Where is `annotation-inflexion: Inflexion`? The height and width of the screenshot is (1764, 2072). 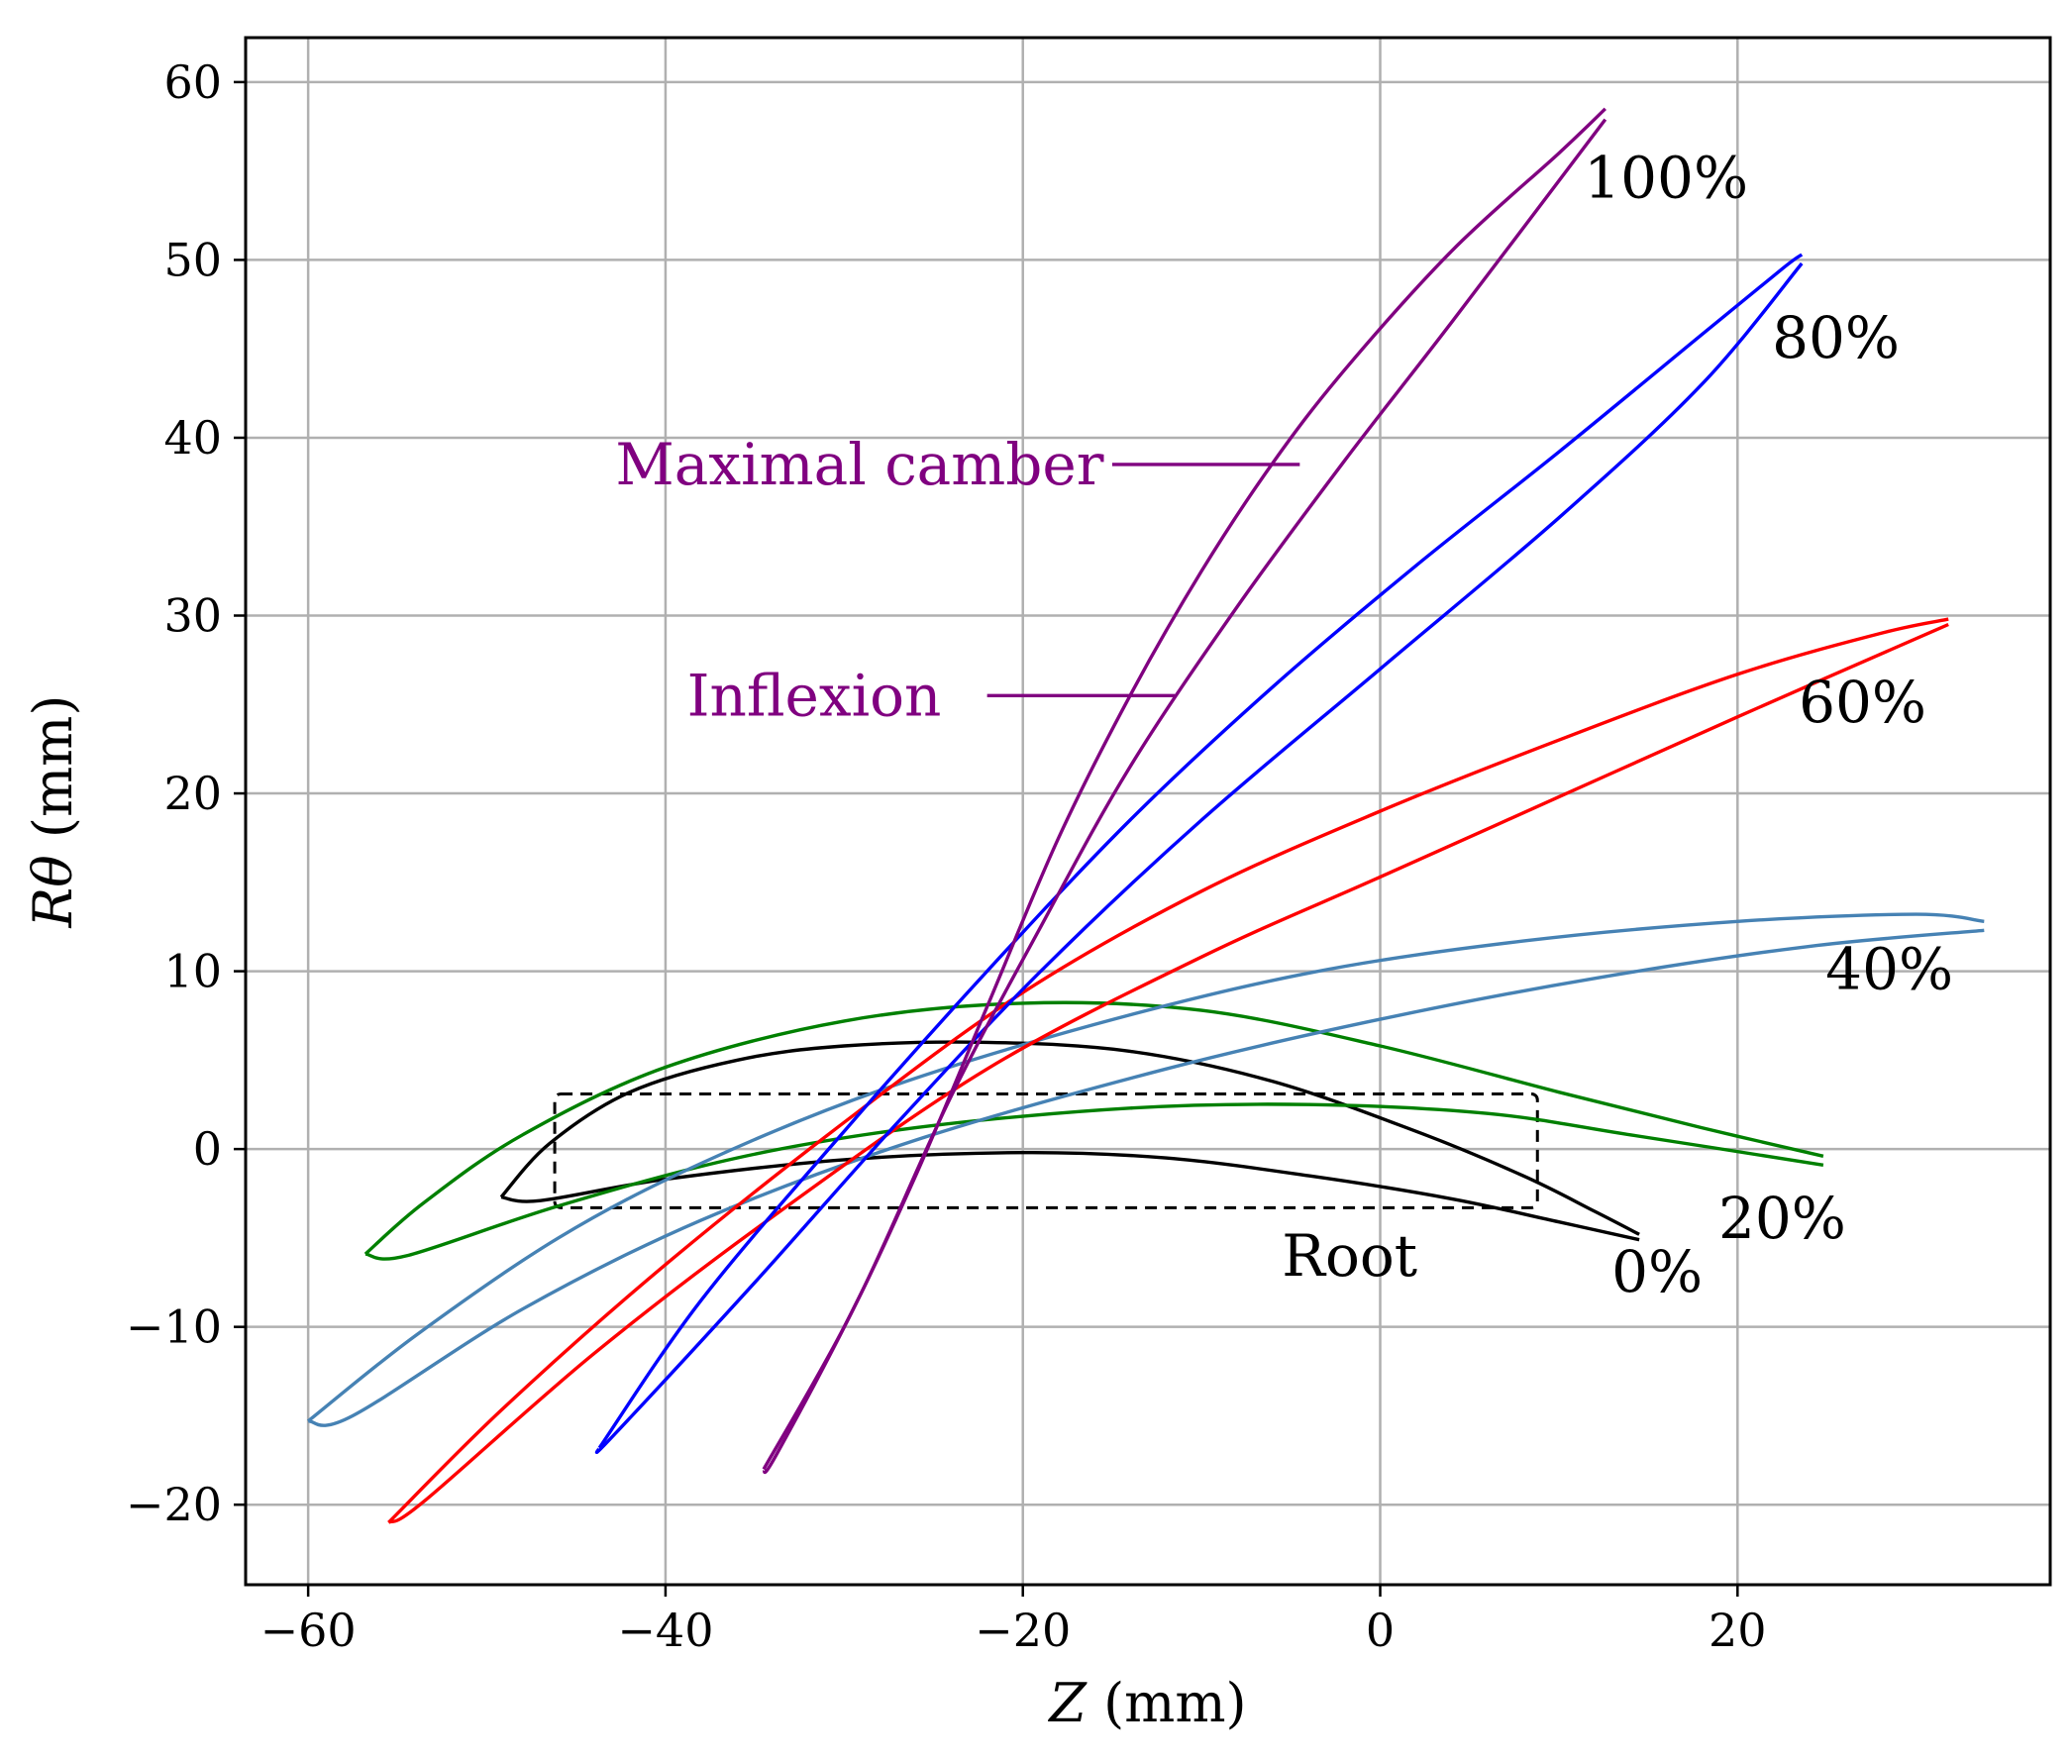
annotation-inflexion: Inflexion is located at coordinates (814, 695).